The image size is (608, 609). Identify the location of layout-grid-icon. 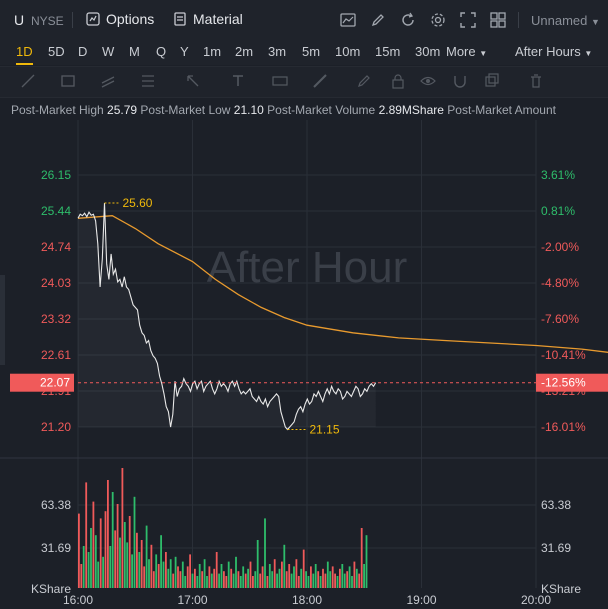
(498, 20).